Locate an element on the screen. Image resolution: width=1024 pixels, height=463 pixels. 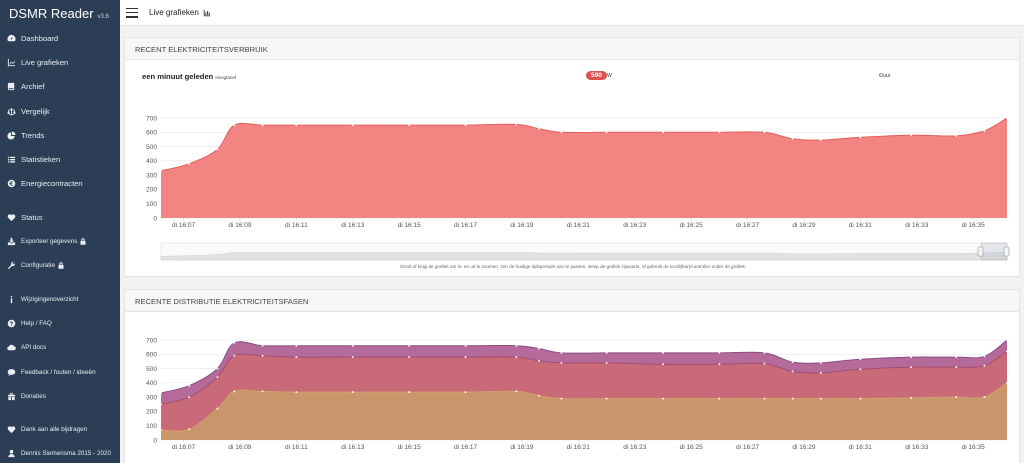
phases-y-tick: 700 is located at coordinates (151, 340).